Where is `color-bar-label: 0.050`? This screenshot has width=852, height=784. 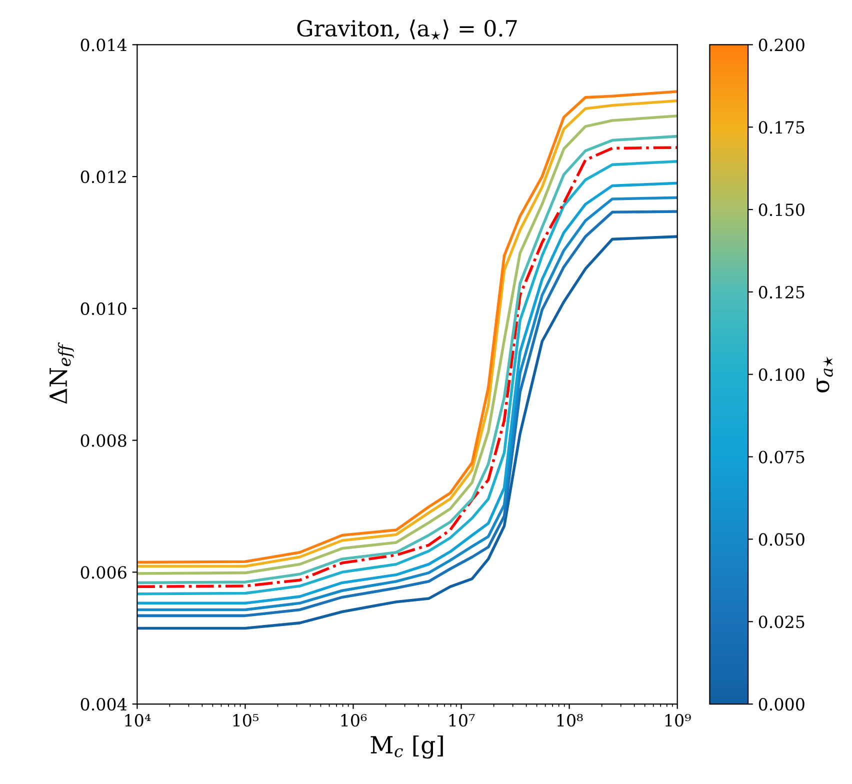
color-bar-label: 0.050 is located at coordinates (781, 539).